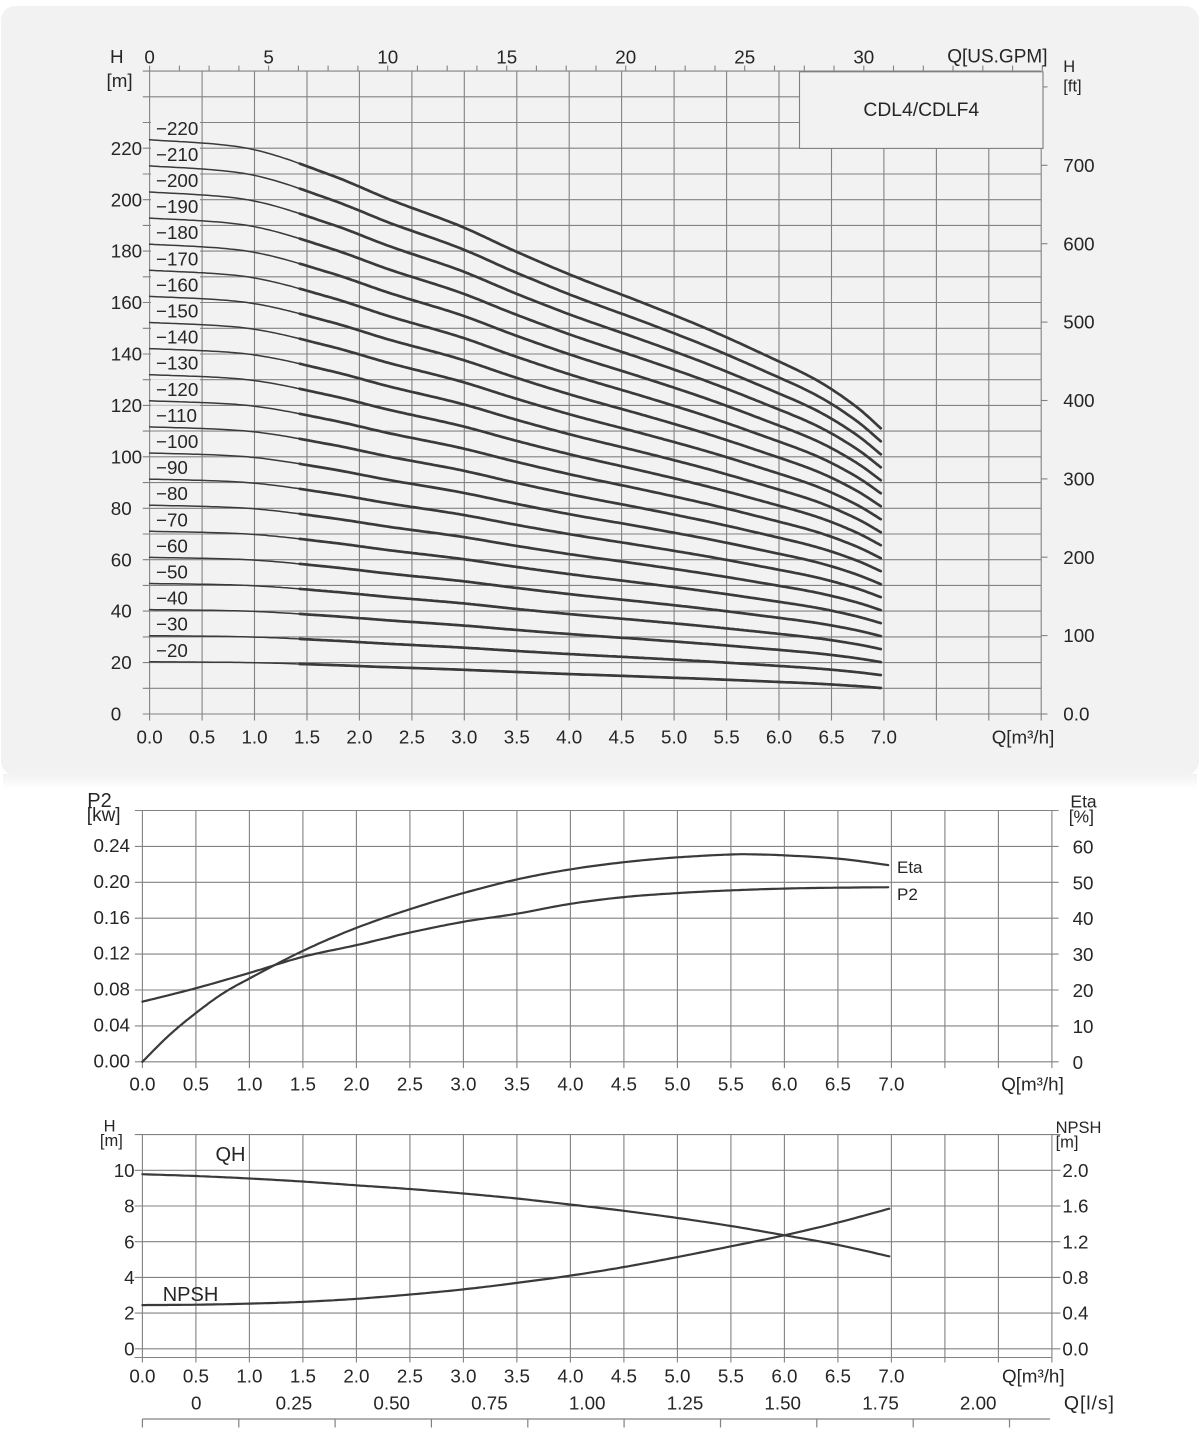 The width and height of the screenshot is (1200, 1452). Describe the element at coordinates (231, 1155) in the screenshot. I see `svg-text: QH` at that location.